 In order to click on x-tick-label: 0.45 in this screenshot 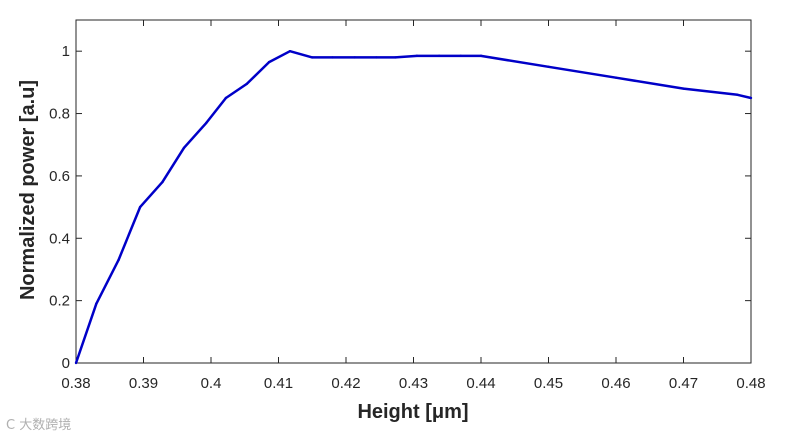, I will do `click(548, 383)`.